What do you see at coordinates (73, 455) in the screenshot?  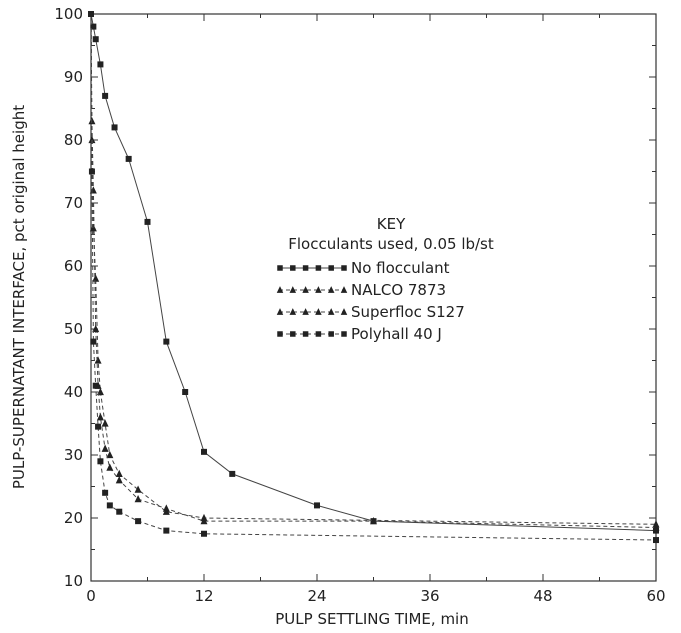 I see `y-tick-label: 30` at bounding box center [73, 455].